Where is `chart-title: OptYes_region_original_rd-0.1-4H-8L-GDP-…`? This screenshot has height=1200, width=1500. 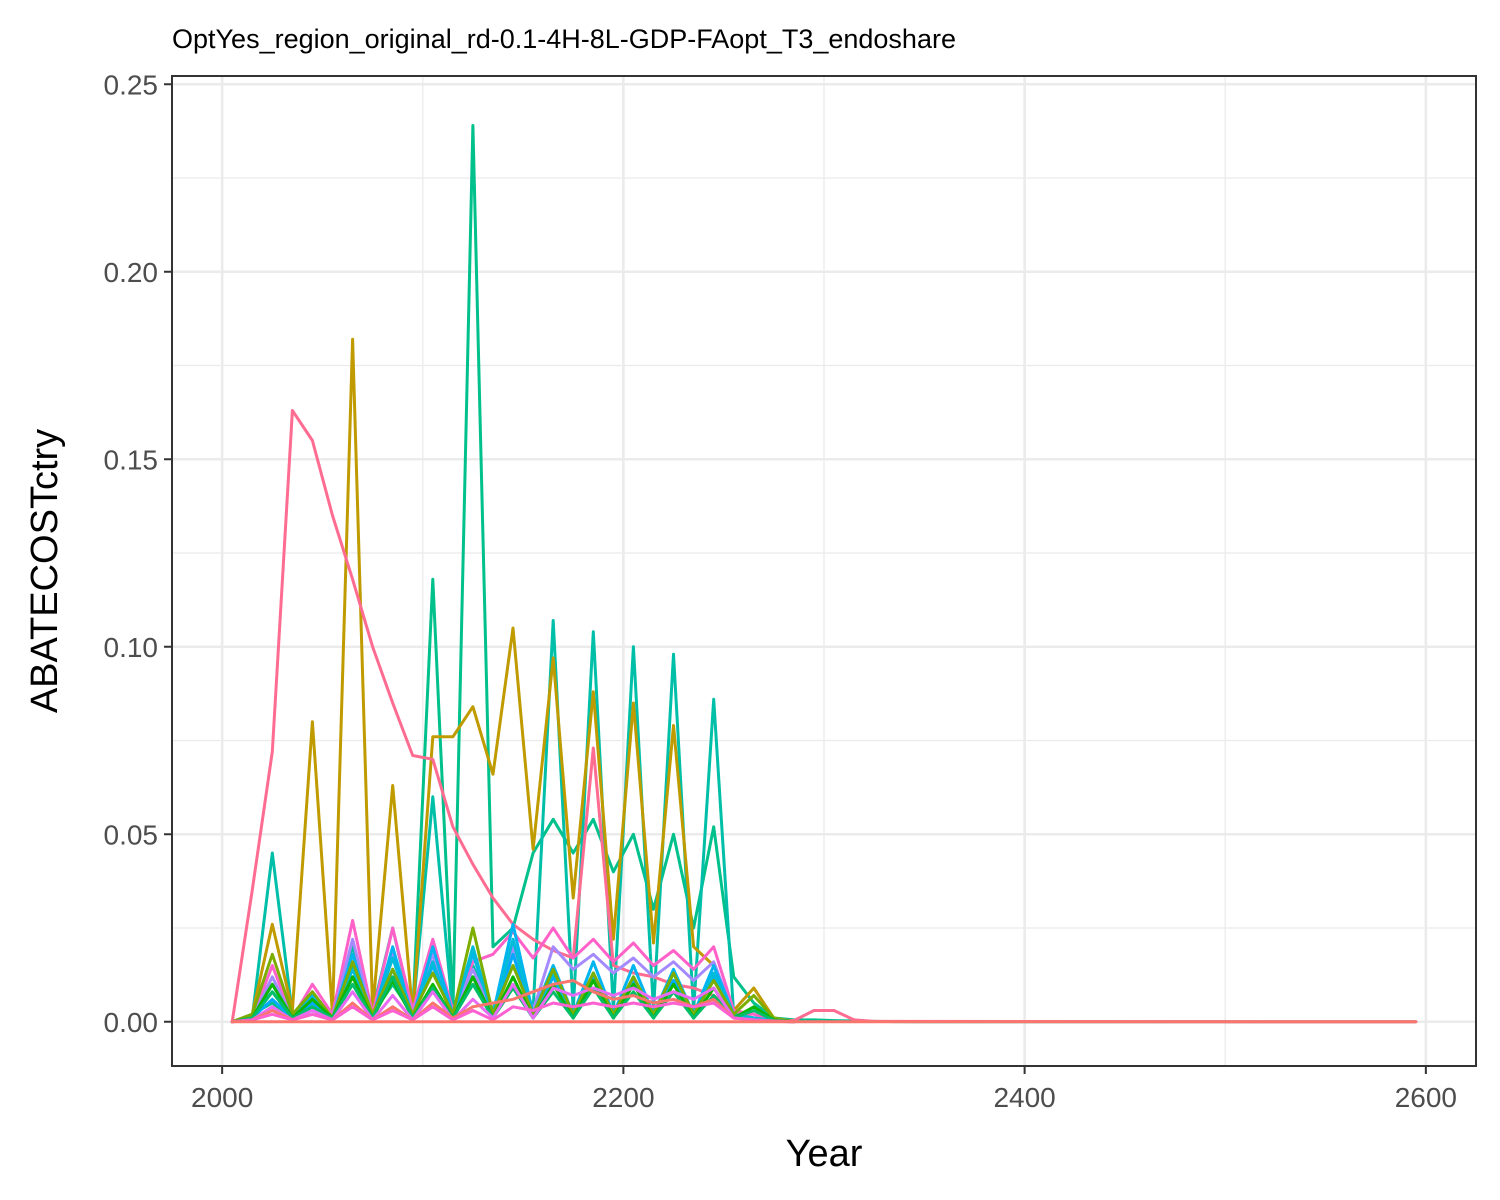
chart-title: OptYes_region_original_rd-0.1-4H-8L-GDP-… is located at coordinates (564, 39).